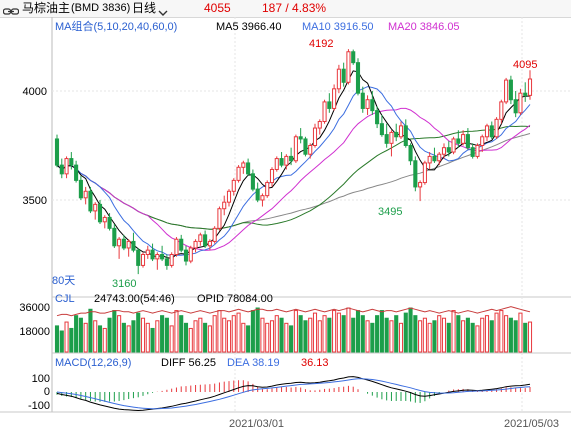  Describe the element at coordinates (321, 44) in the screenshot. I see `high-marker-label: 4192` at that location.